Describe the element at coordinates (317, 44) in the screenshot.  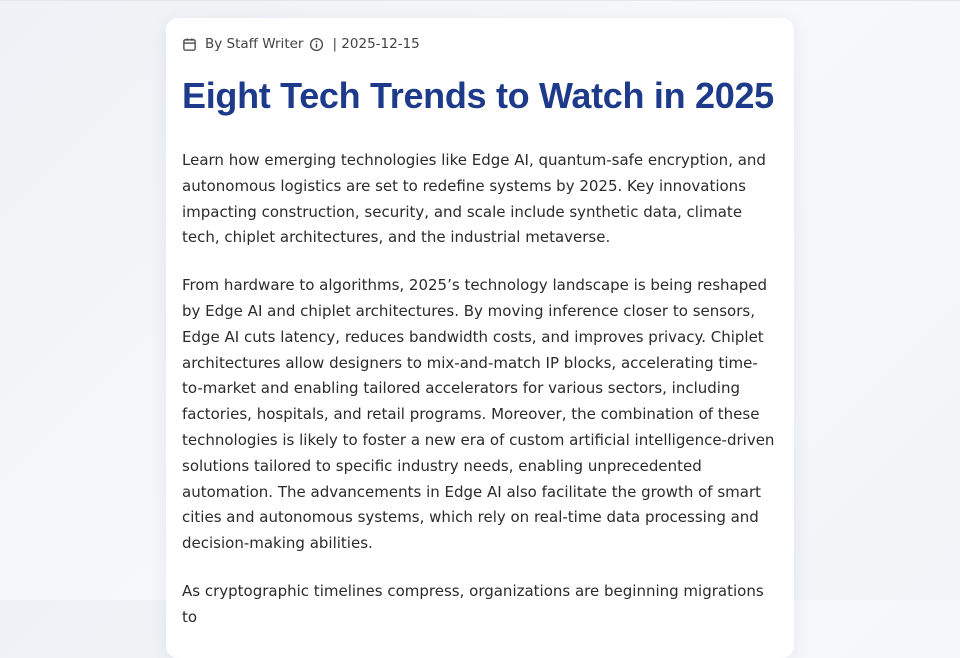
I see `info-icon` at that location.